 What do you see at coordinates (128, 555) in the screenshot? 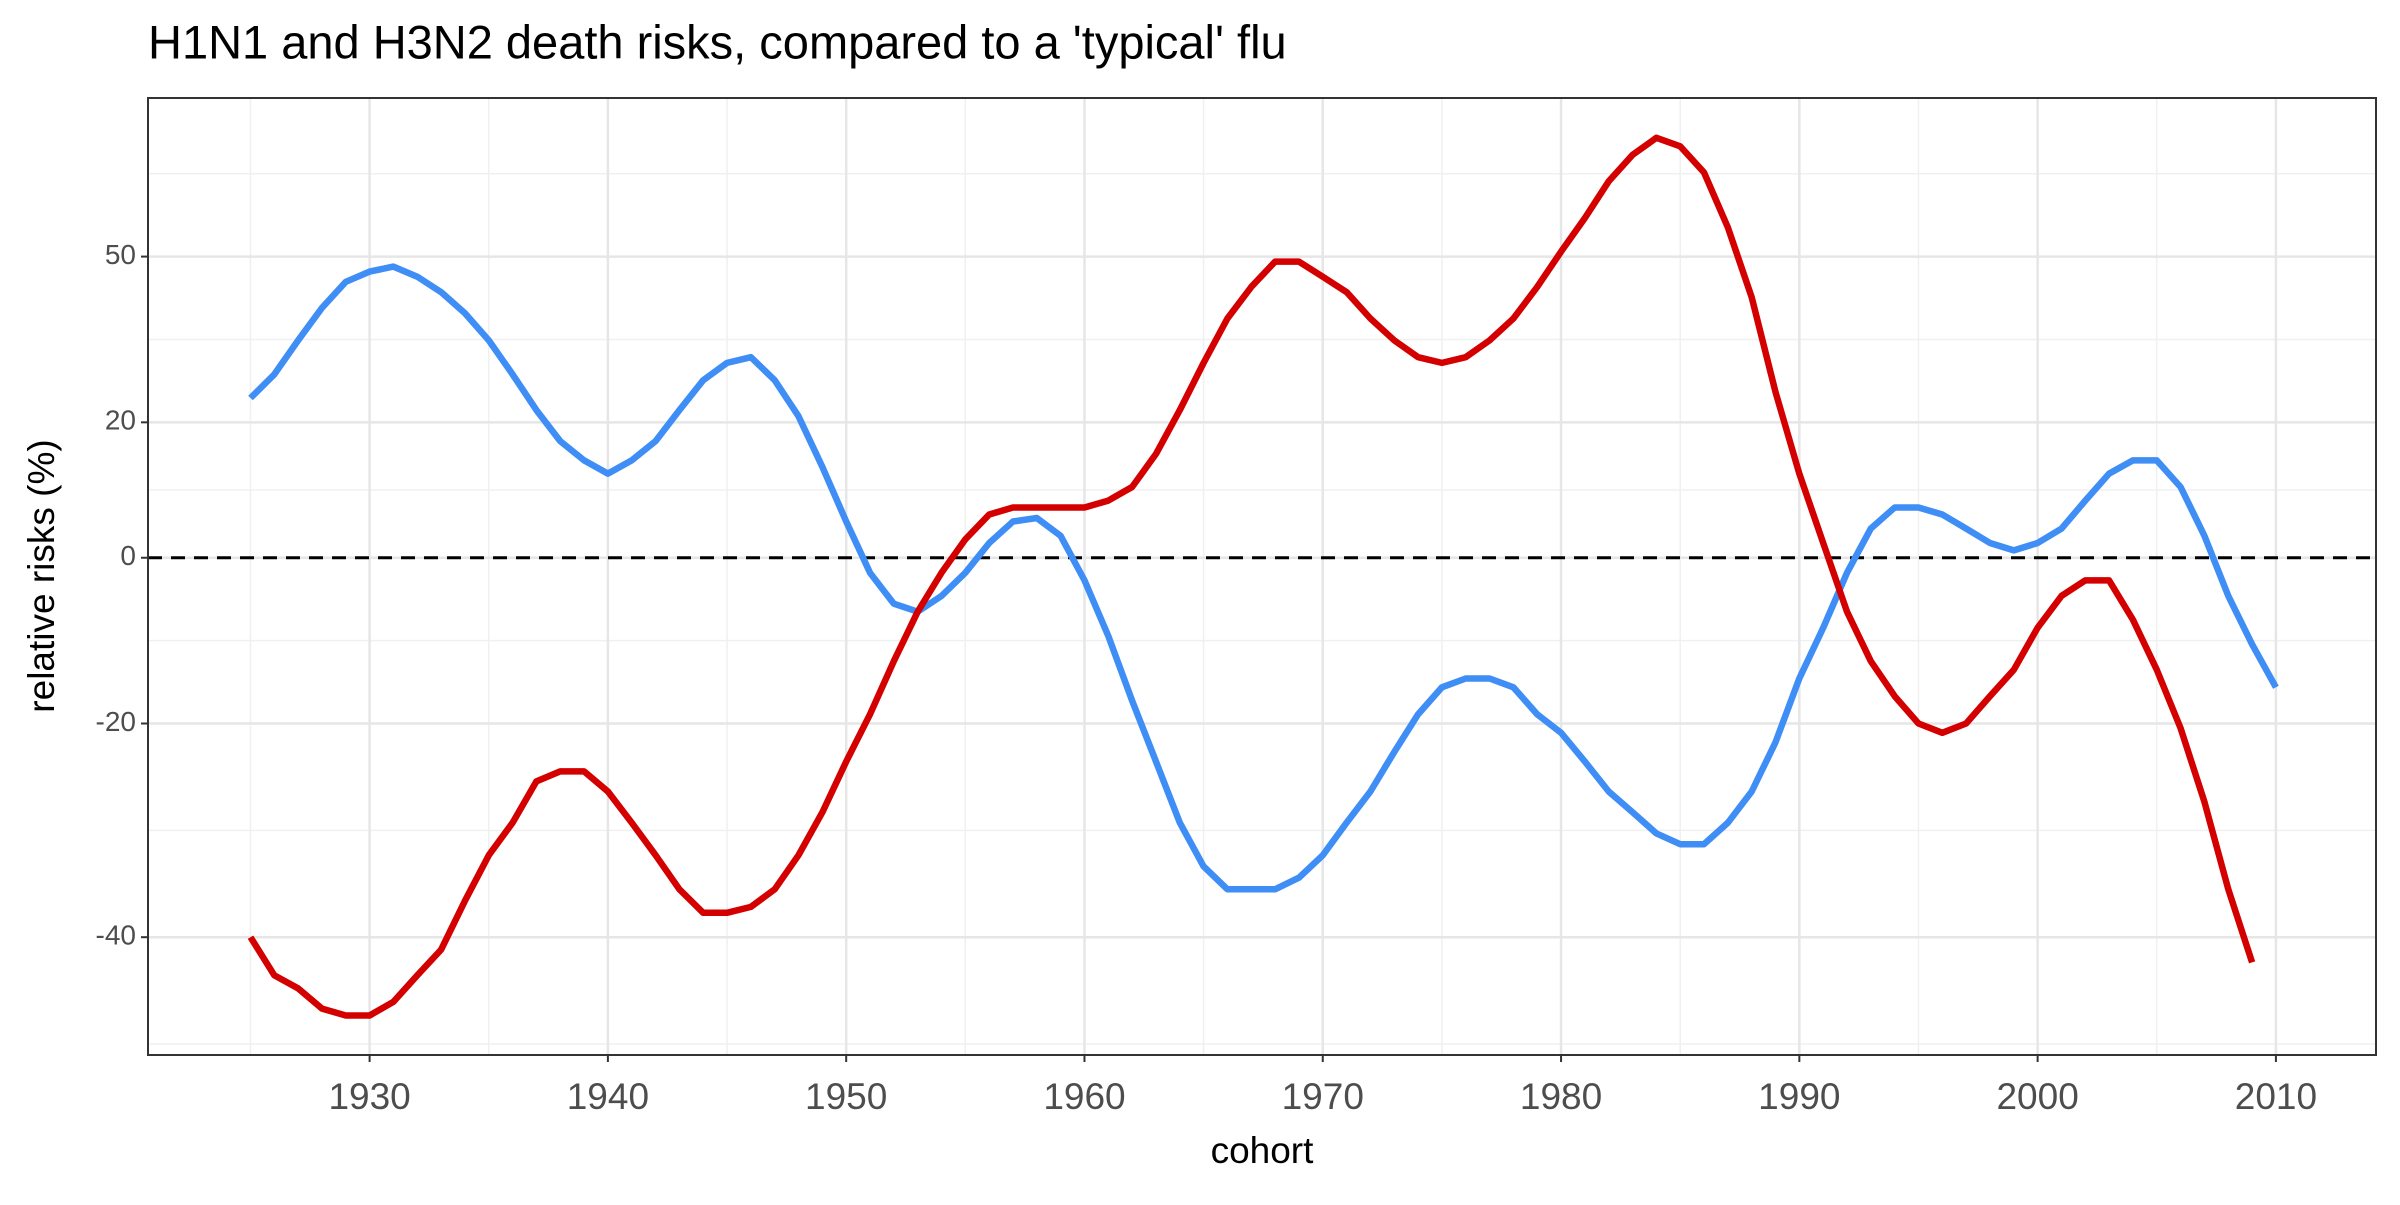
I see `y-tick-label: 0` at bounding box center [128, 555].